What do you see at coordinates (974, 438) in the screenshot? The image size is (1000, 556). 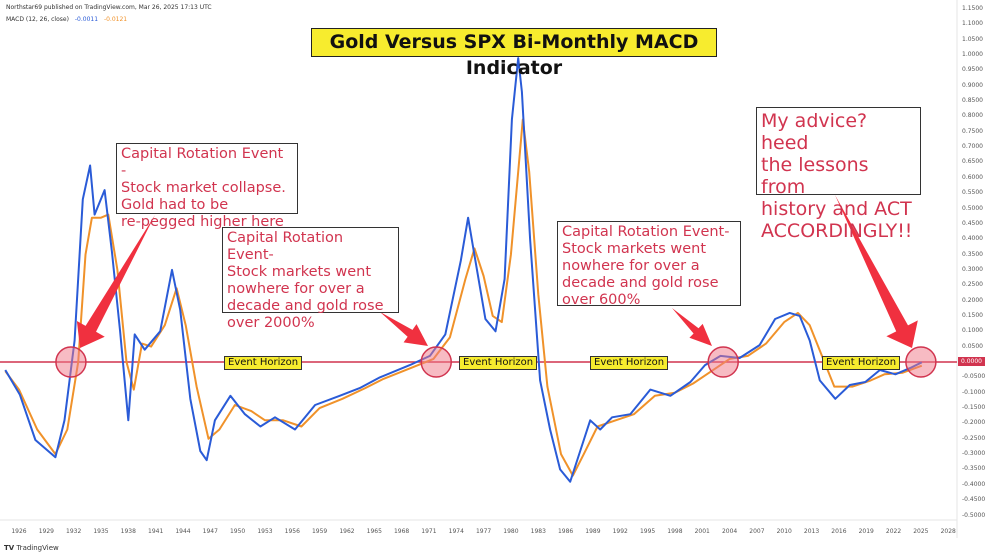 I see `y-tick-label: -0.2500` at bounding box center [974, 438].